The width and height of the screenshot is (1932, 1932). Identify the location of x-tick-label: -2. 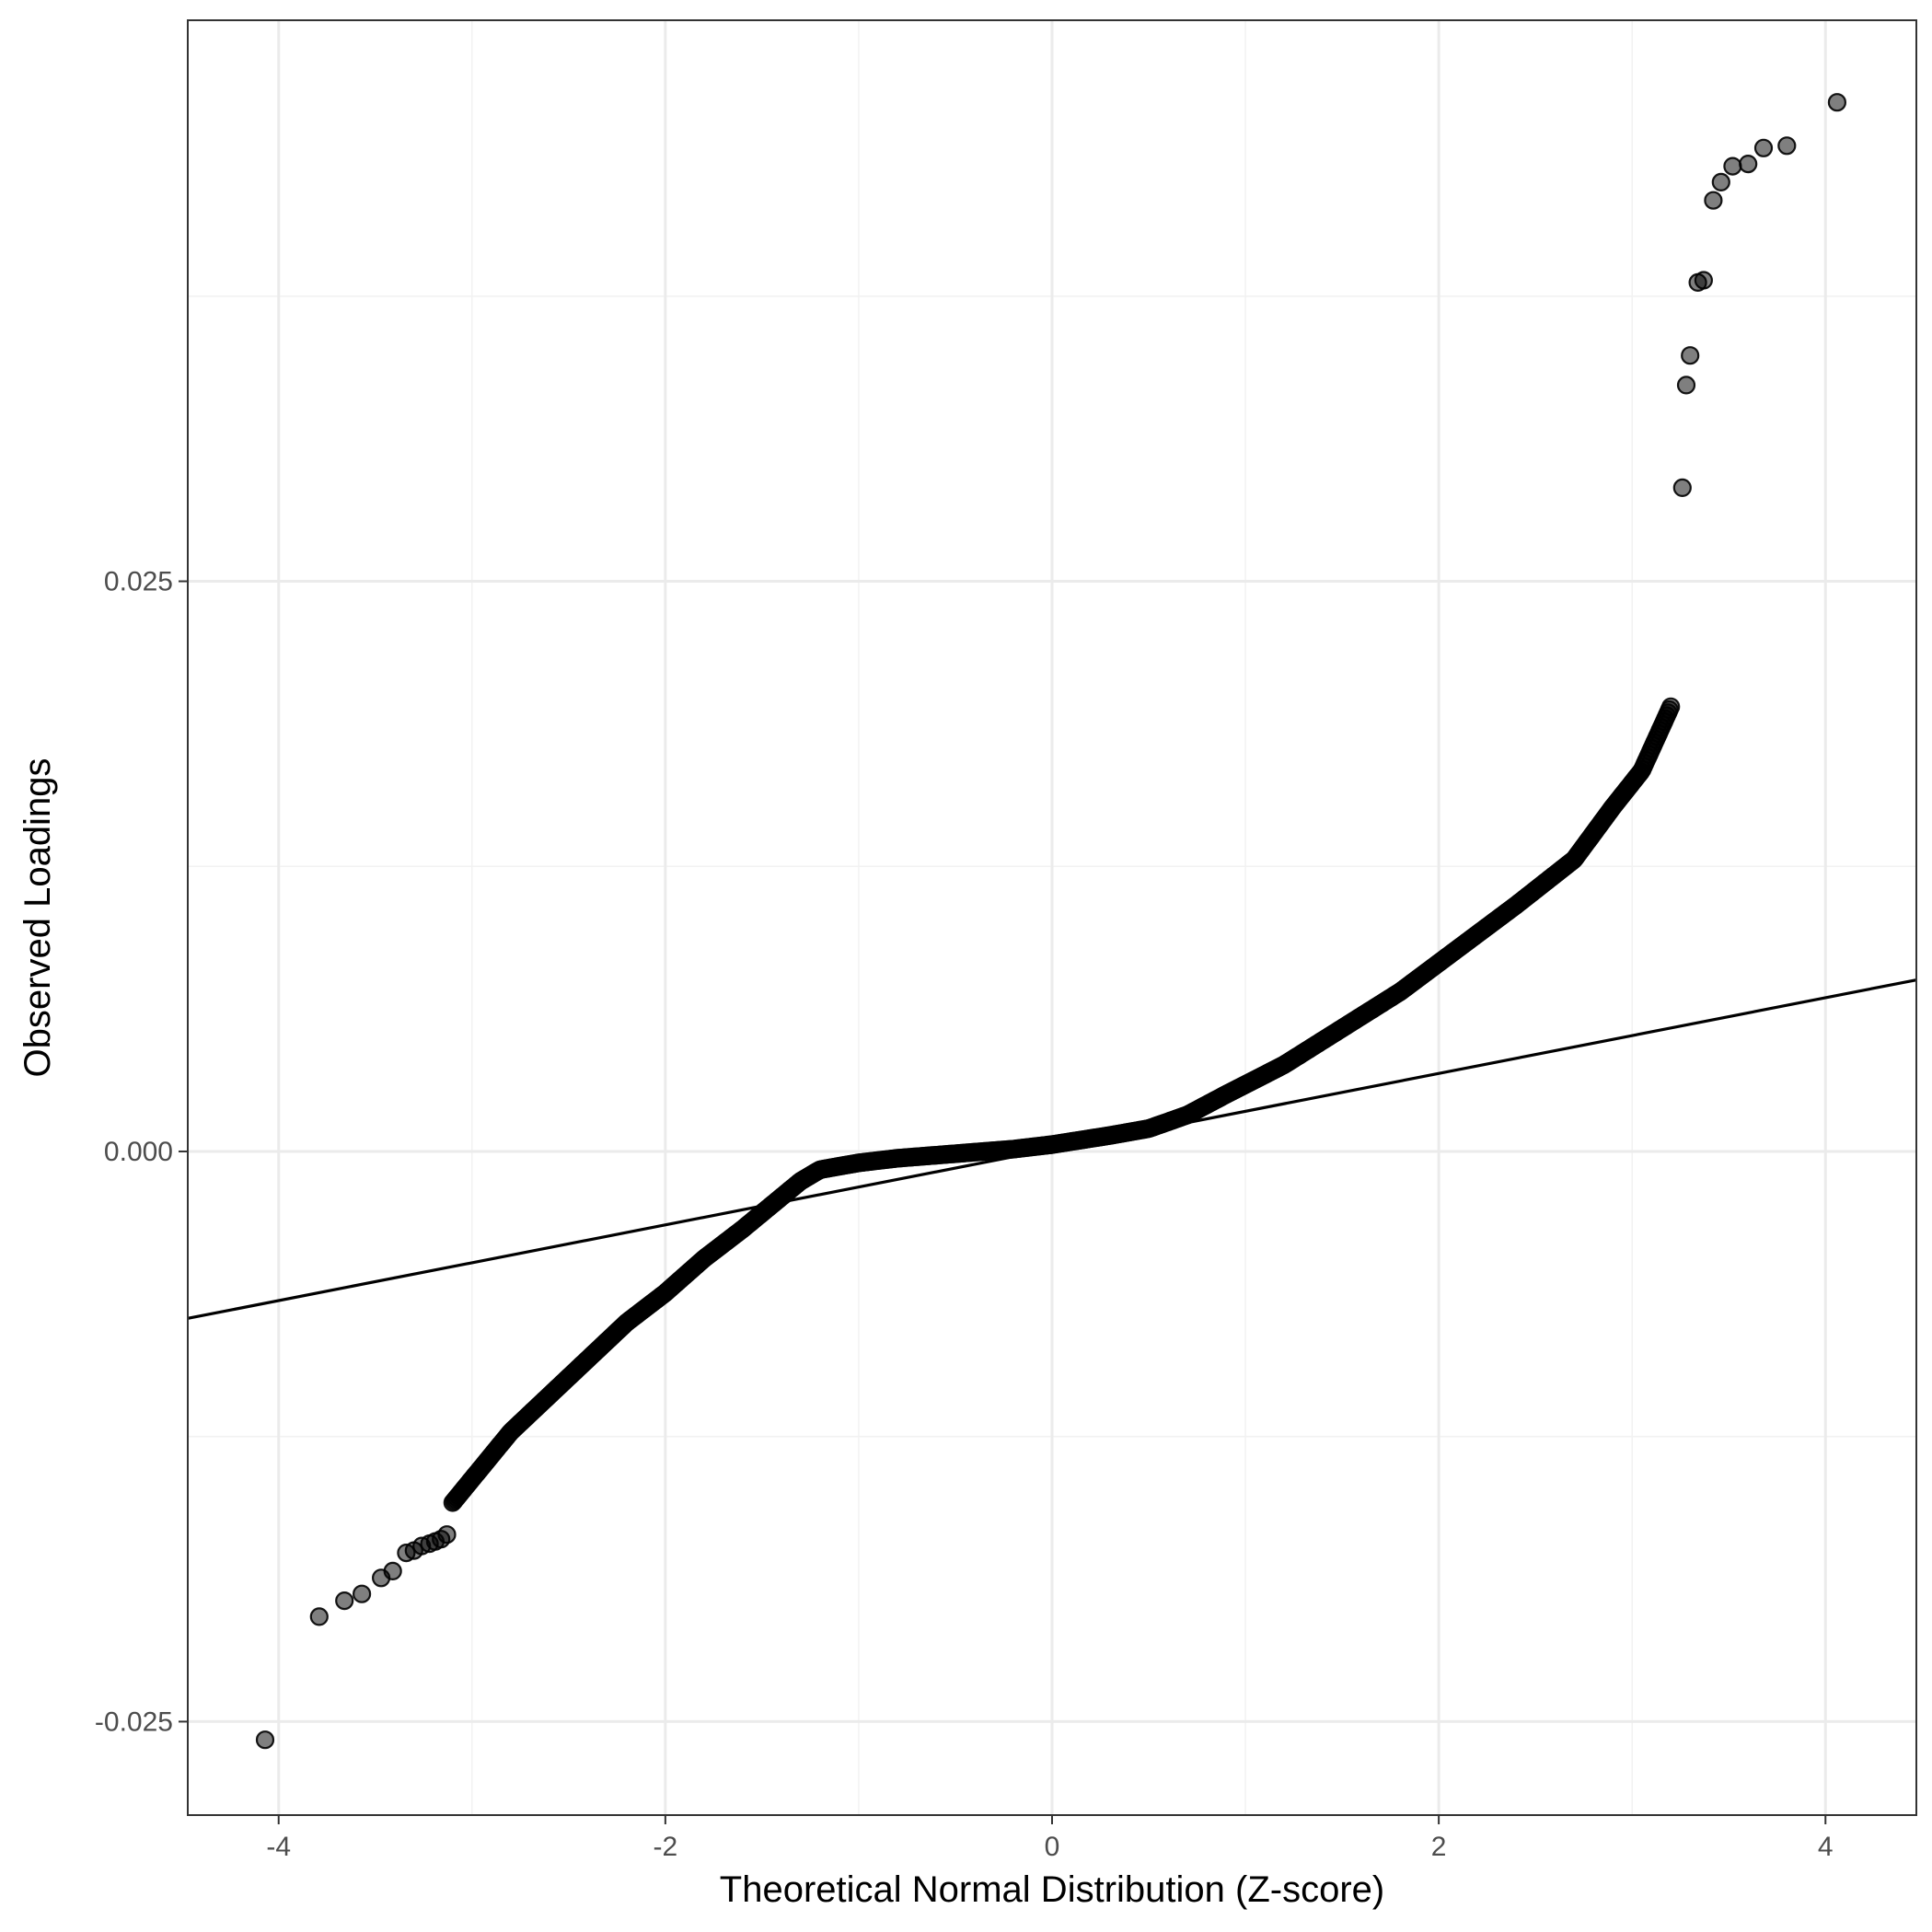
(666, 1847).